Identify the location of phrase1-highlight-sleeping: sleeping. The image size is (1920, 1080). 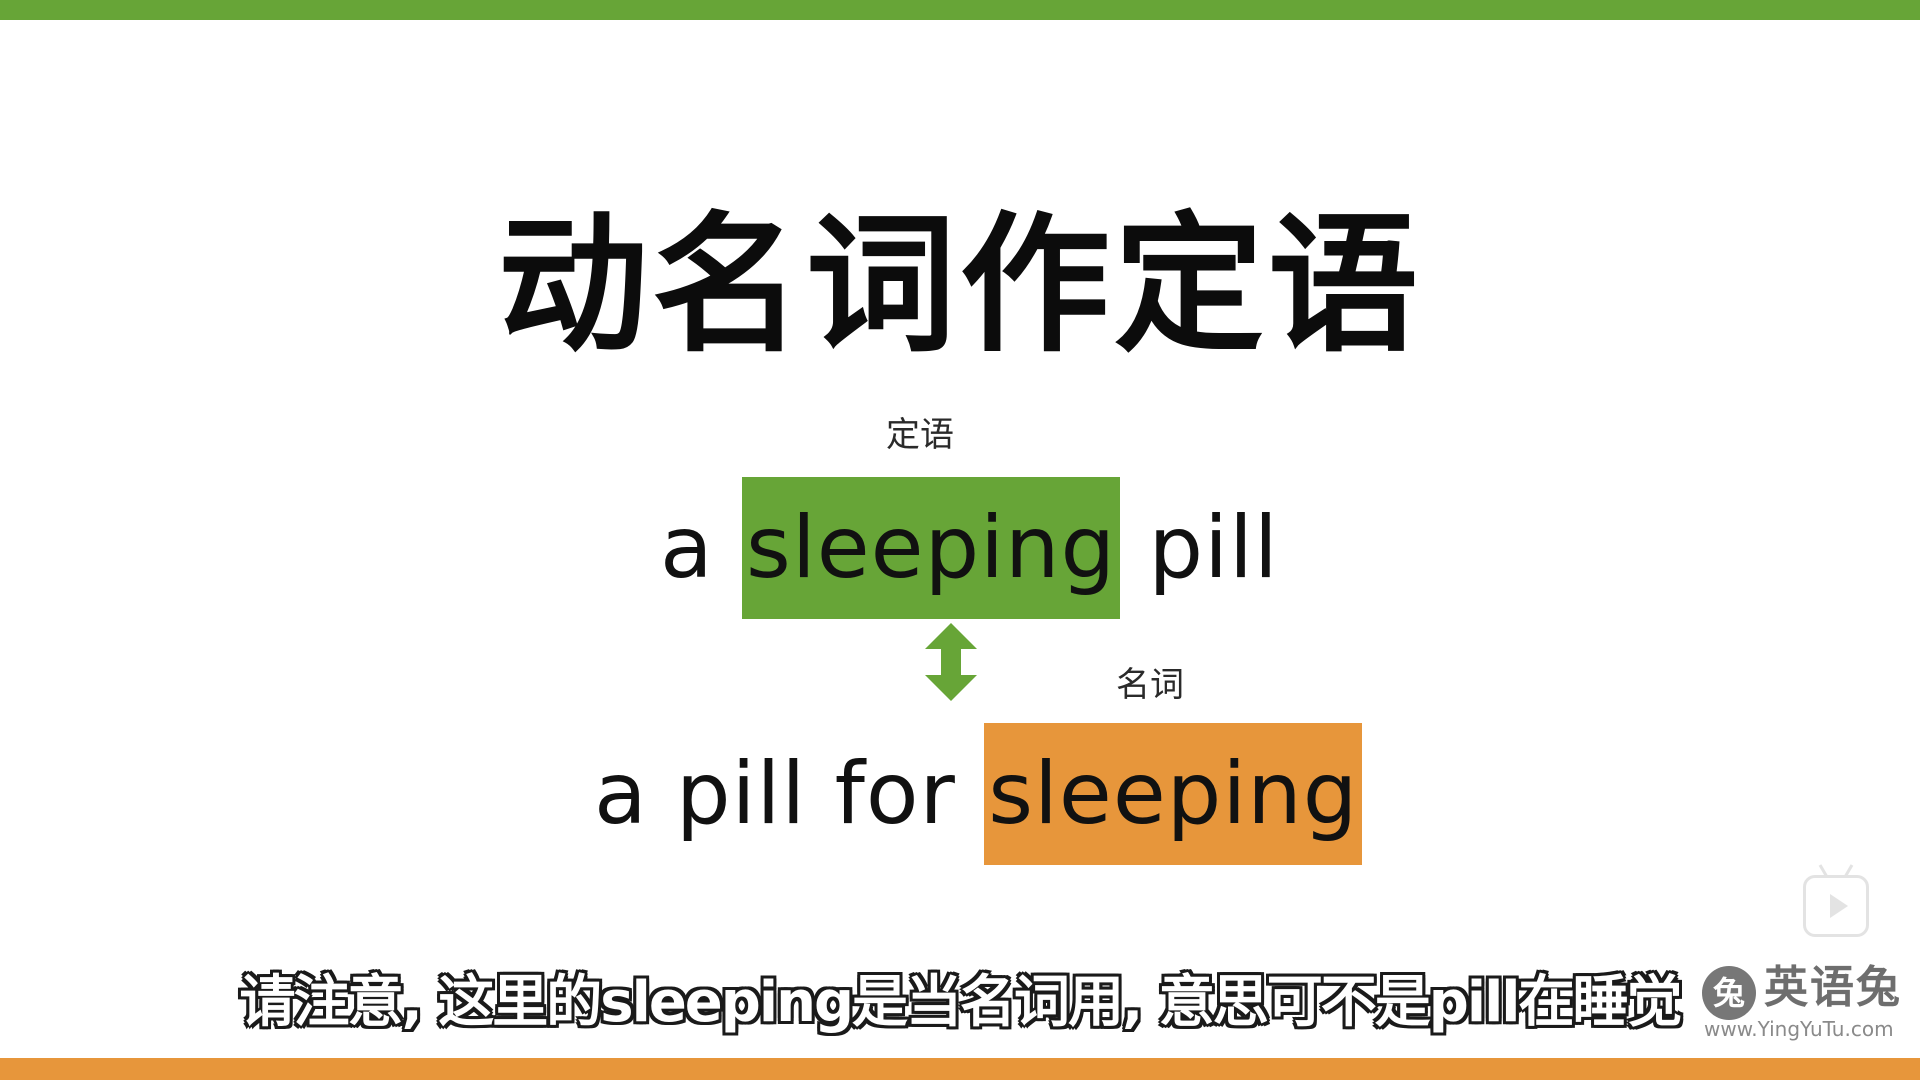
(931, 548).